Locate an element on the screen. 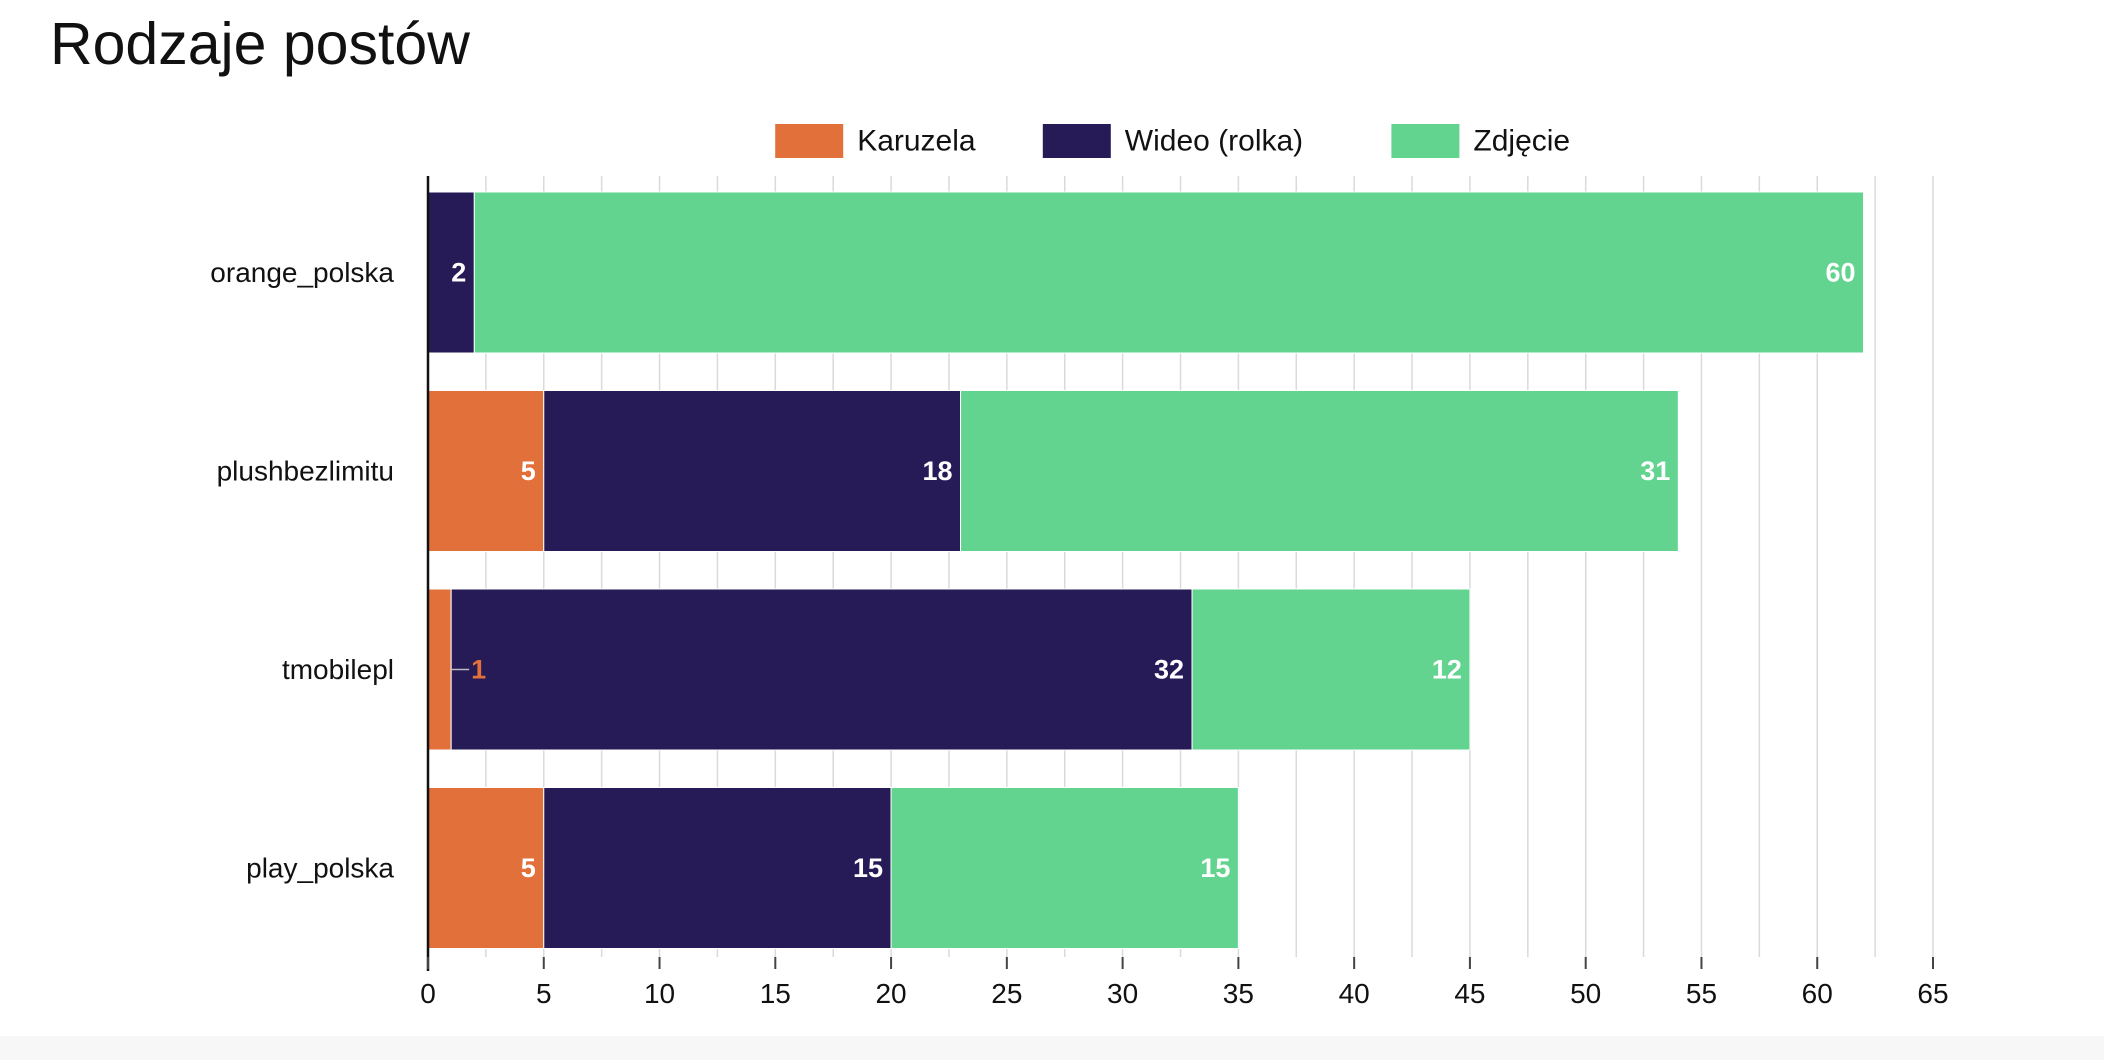 This screenshot has width=2104, height=1060. category-label: plushbezlimitu is located at coordinates (305, 471).